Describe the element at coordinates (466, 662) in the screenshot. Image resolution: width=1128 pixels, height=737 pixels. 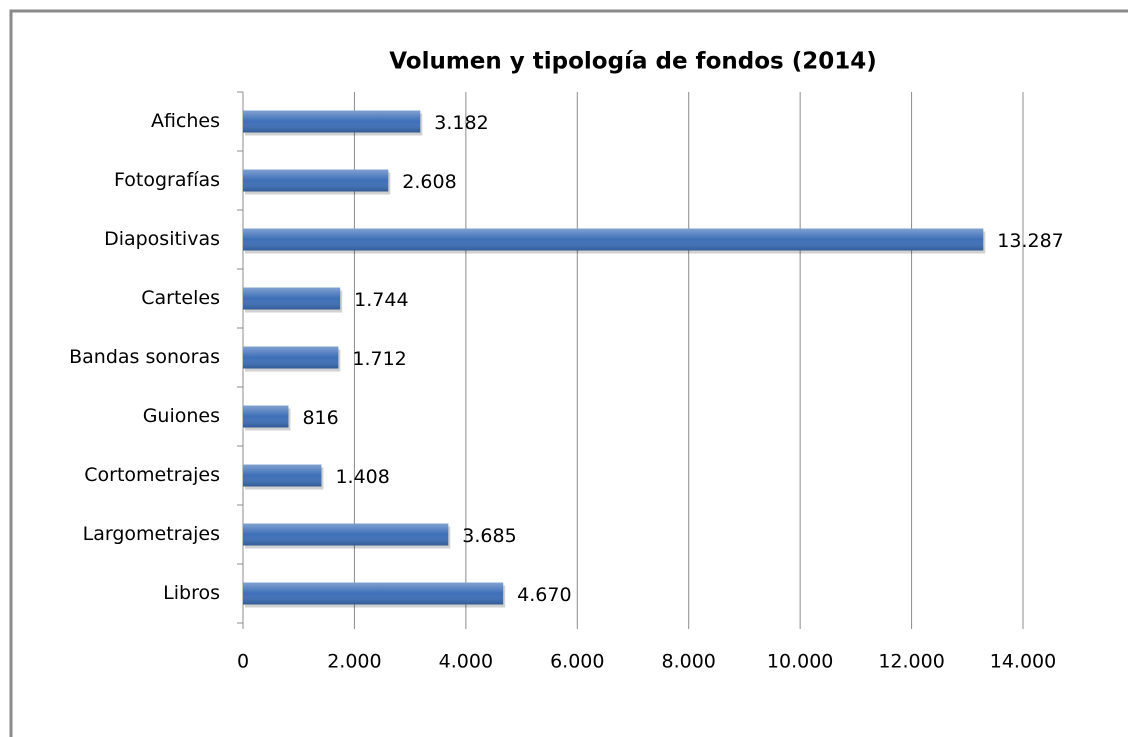
I see `x-tick-label: 4.000` at that location.